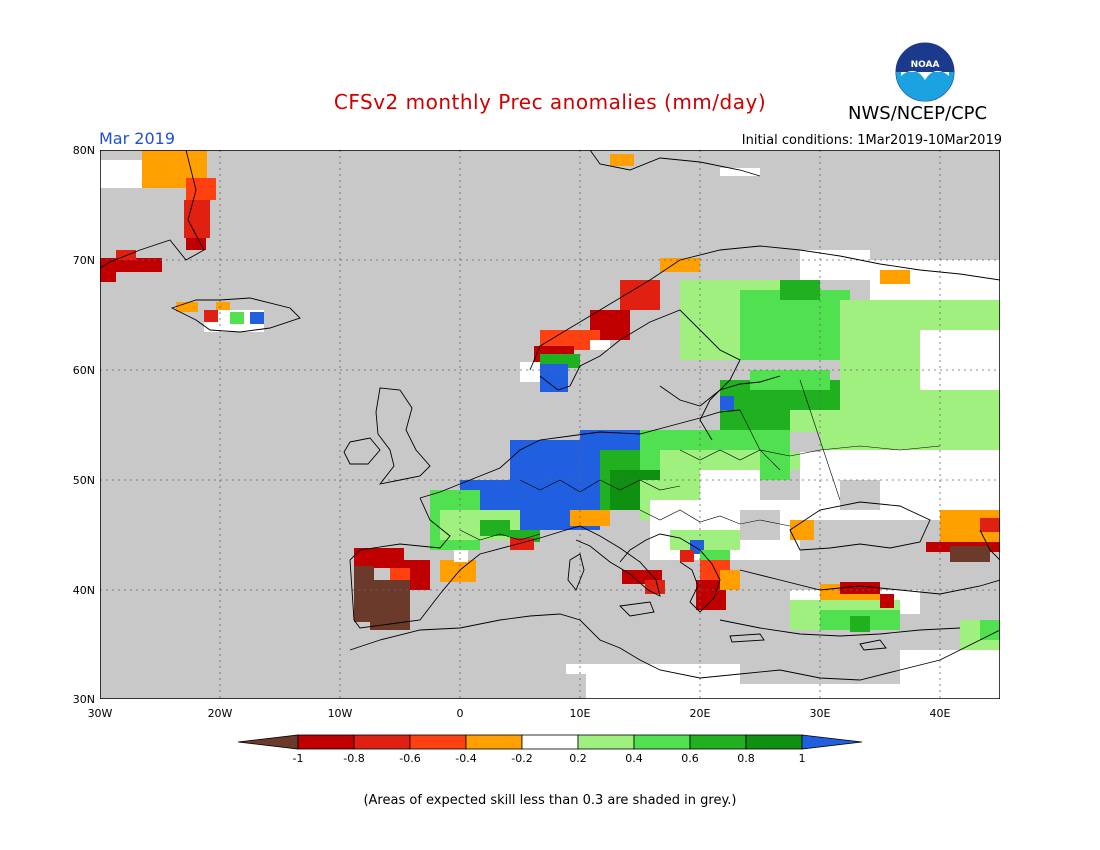 The height and width of the screenshot is (850, 1100). I want to click on lon-label-30e: 30E, so click(820, 713).